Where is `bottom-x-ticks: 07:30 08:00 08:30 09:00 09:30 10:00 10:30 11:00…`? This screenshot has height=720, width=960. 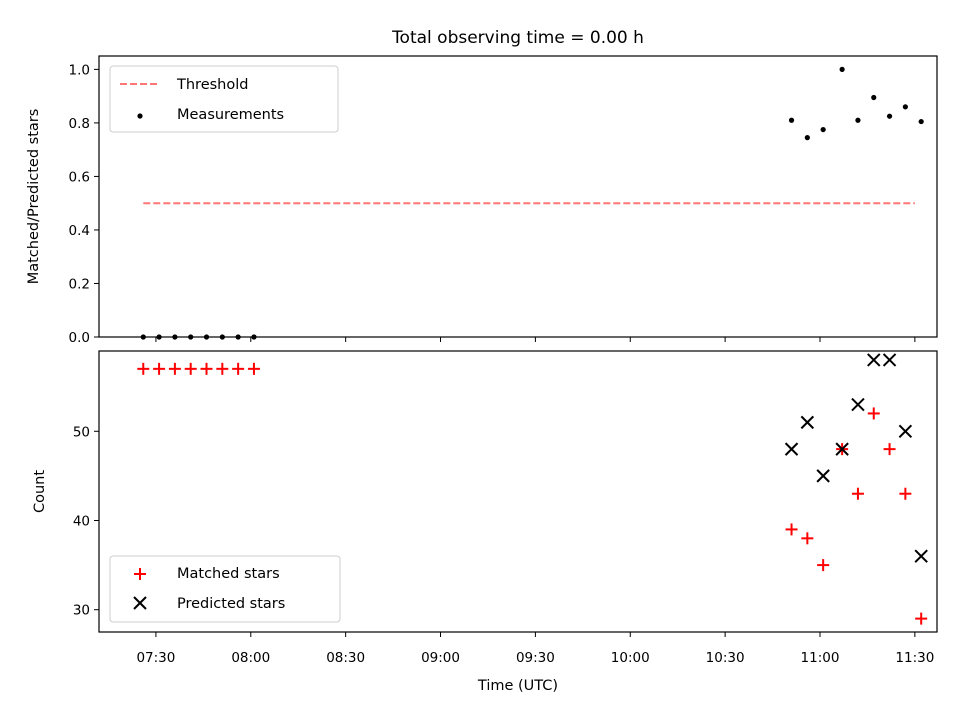 bottom-x-ticks: 07:30 08:00 08:30 09:00 09:30 10:00 10:30 11:00… is located at coordinates (535, 649).